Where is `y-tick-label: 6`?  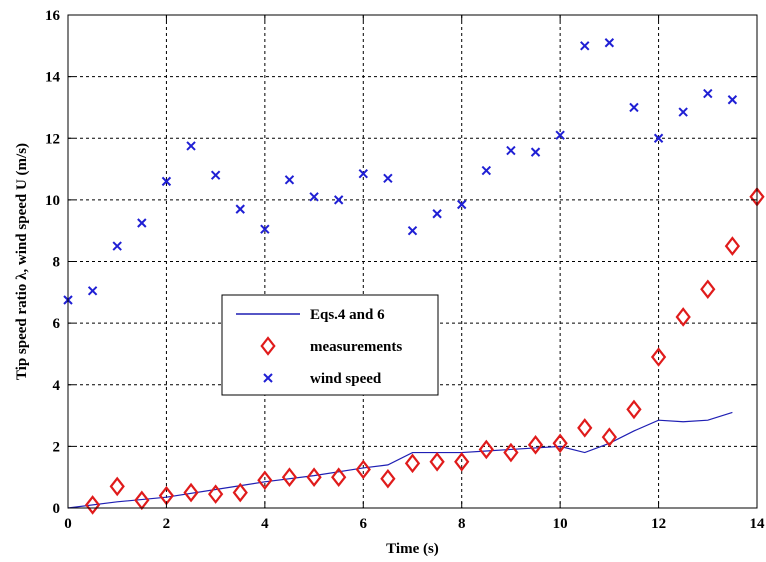
y-tick-label: 6 is located at coordinates (57, 324).